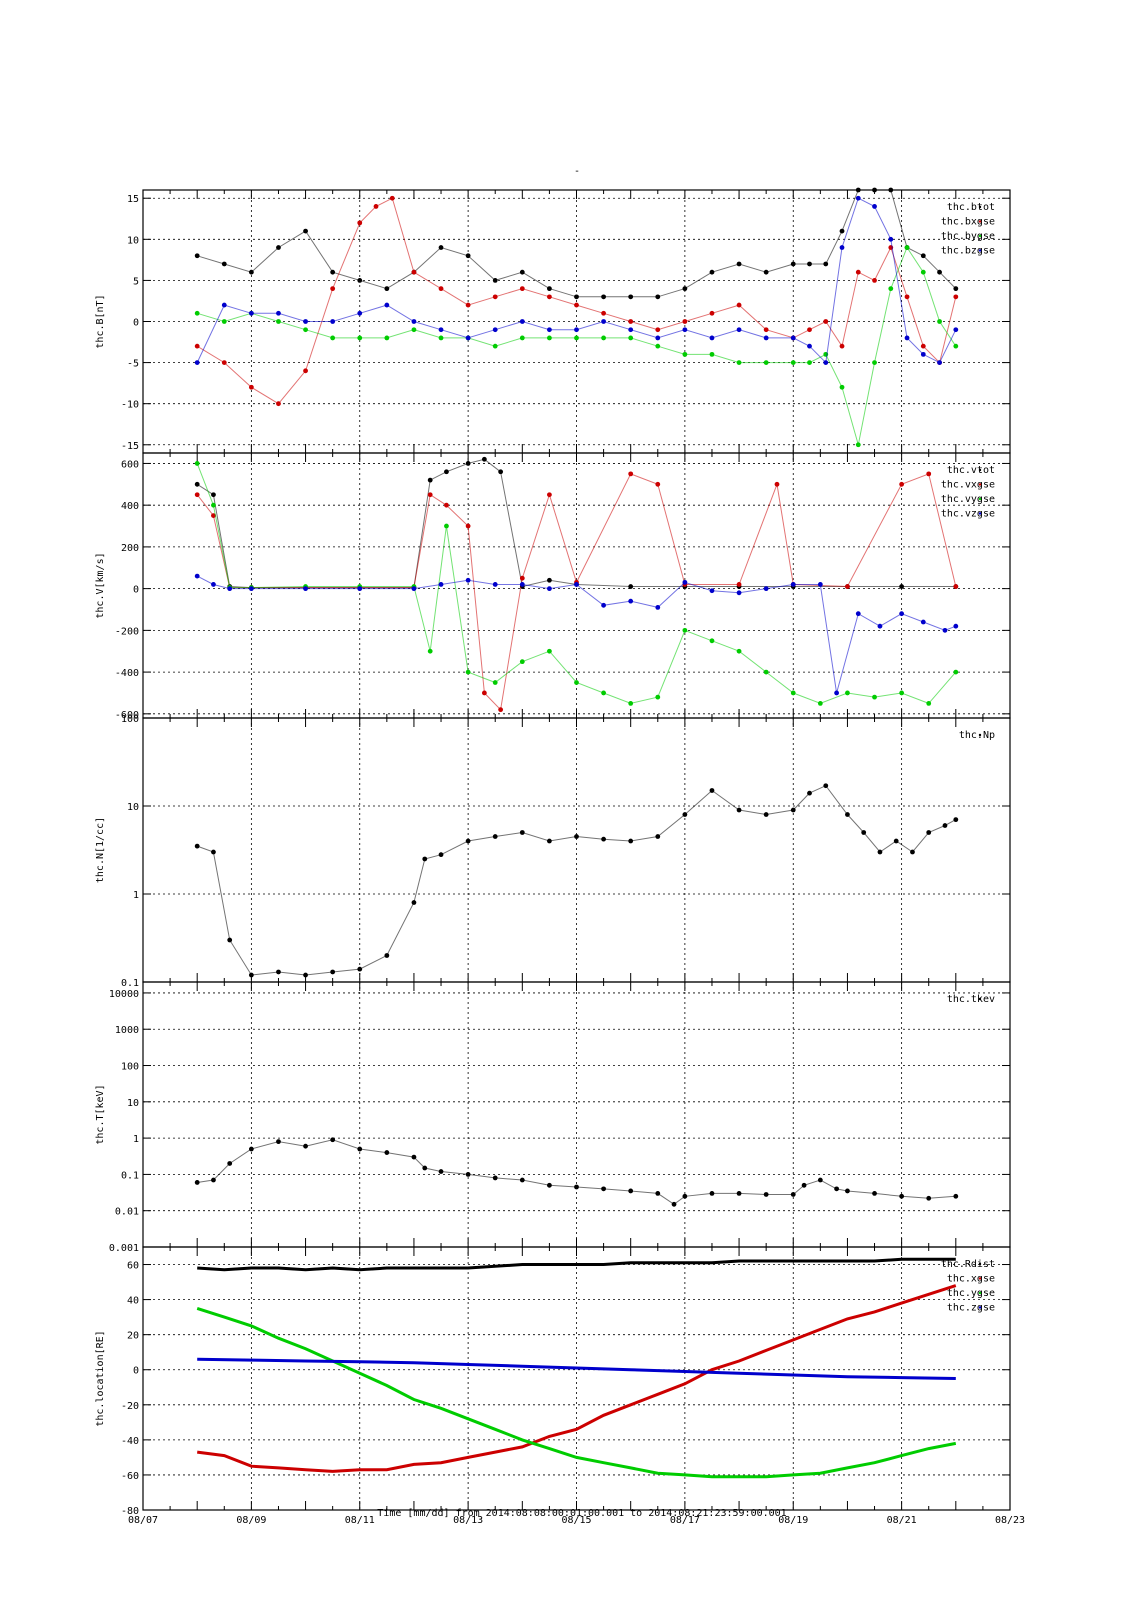 This screenshot has height=1600, width=1131. I want to click on y-tick-label: -600, so click(127, 715).